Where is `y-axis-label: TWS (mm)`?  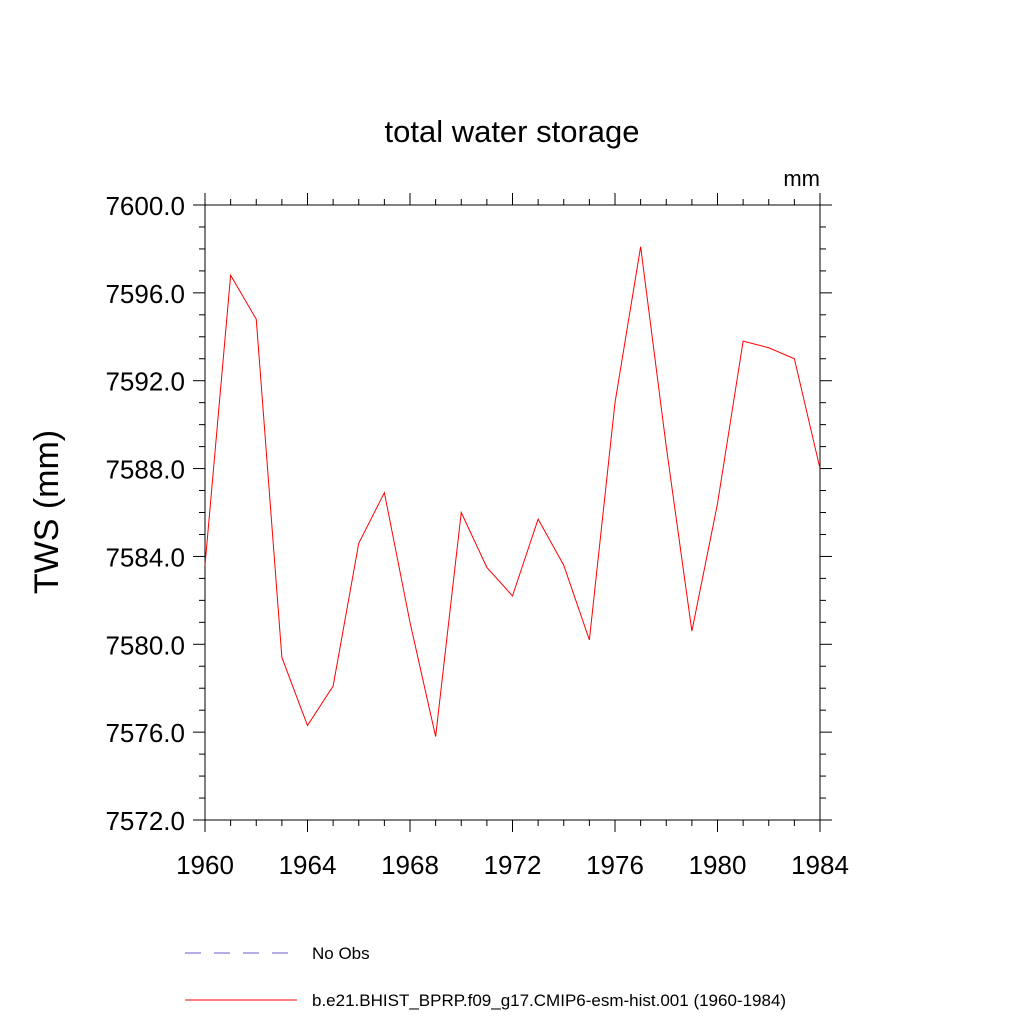
y-axis-label: TWS (mm) is located at coordinates (47, 512).